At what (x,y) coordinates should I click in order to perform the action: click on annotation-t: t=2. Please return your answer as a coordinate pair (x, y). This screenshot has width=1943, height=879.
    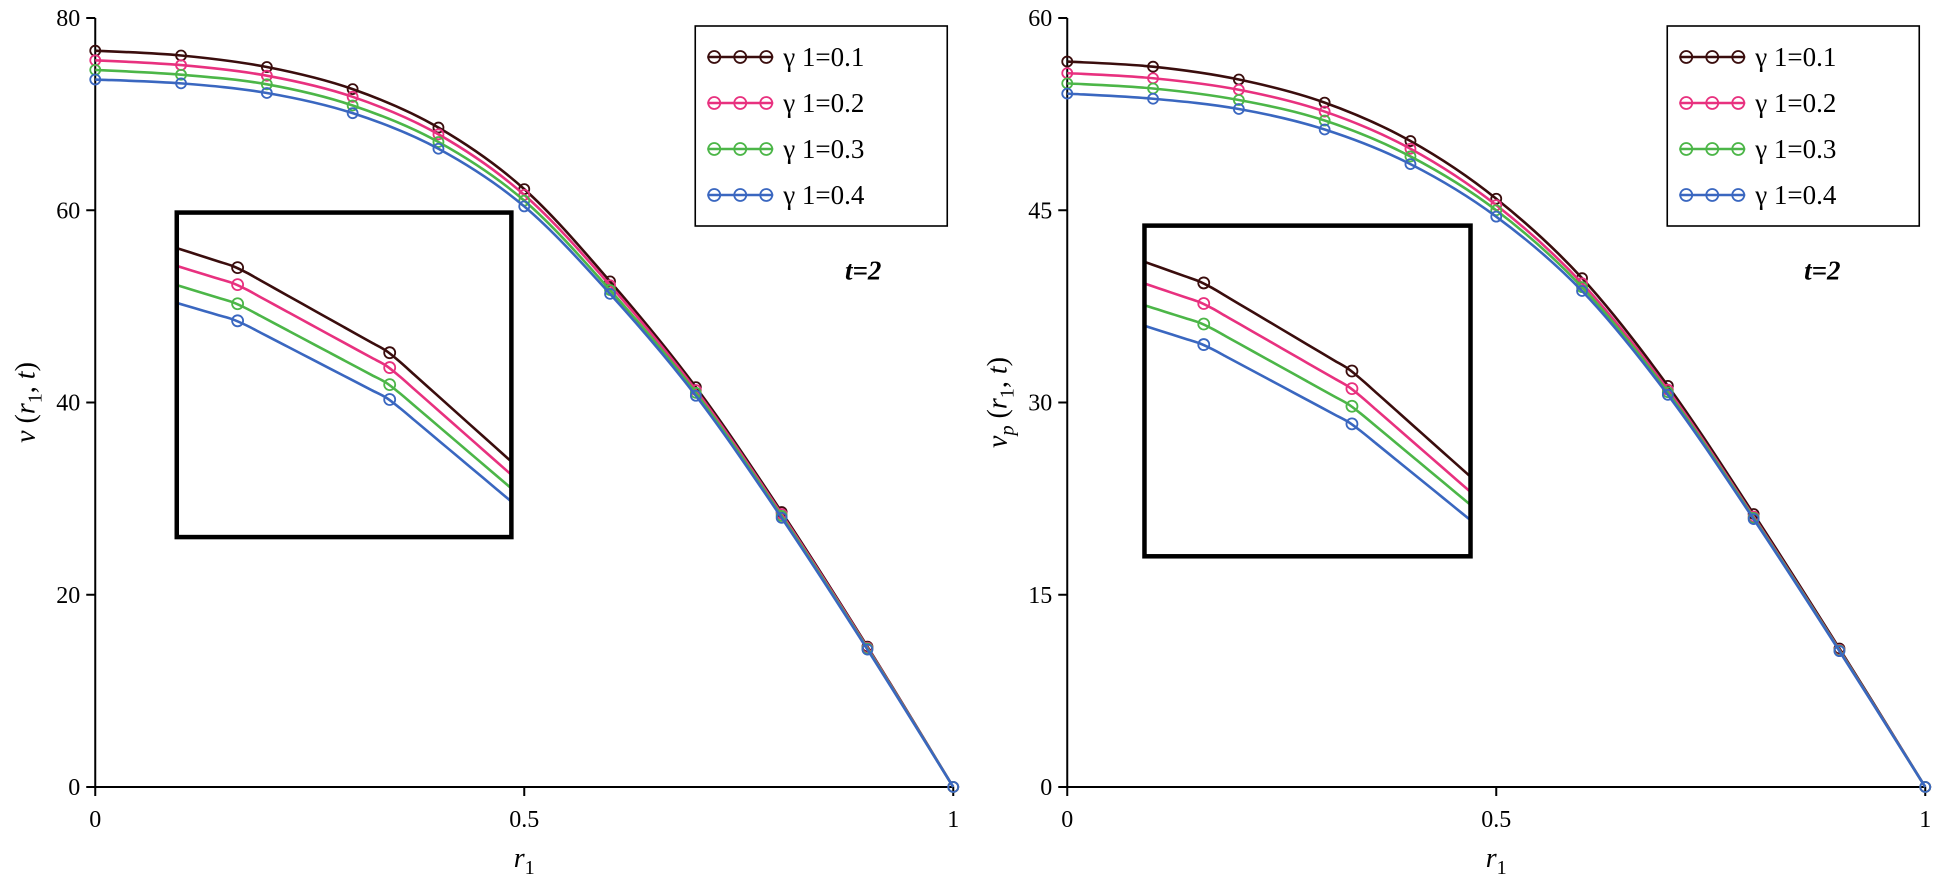
    Looking at the image, I should click on (863, 270).